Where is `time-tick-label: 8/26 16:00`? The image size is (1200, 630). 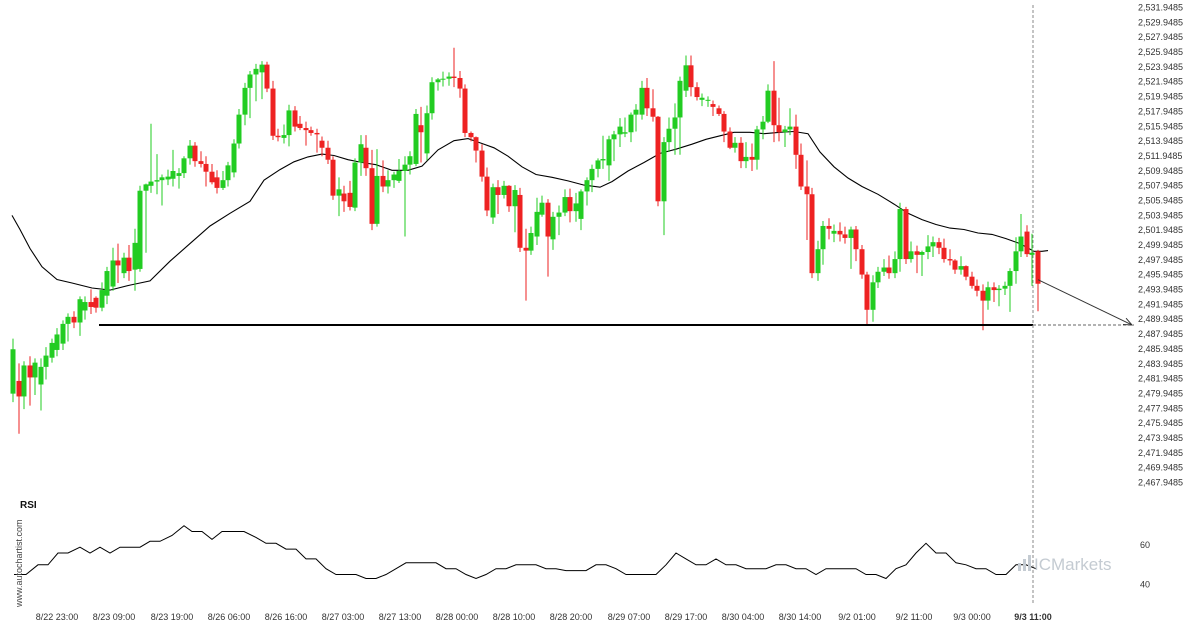 time-tick-label: 8/26 16:00 is located at coordinates (286, 617).